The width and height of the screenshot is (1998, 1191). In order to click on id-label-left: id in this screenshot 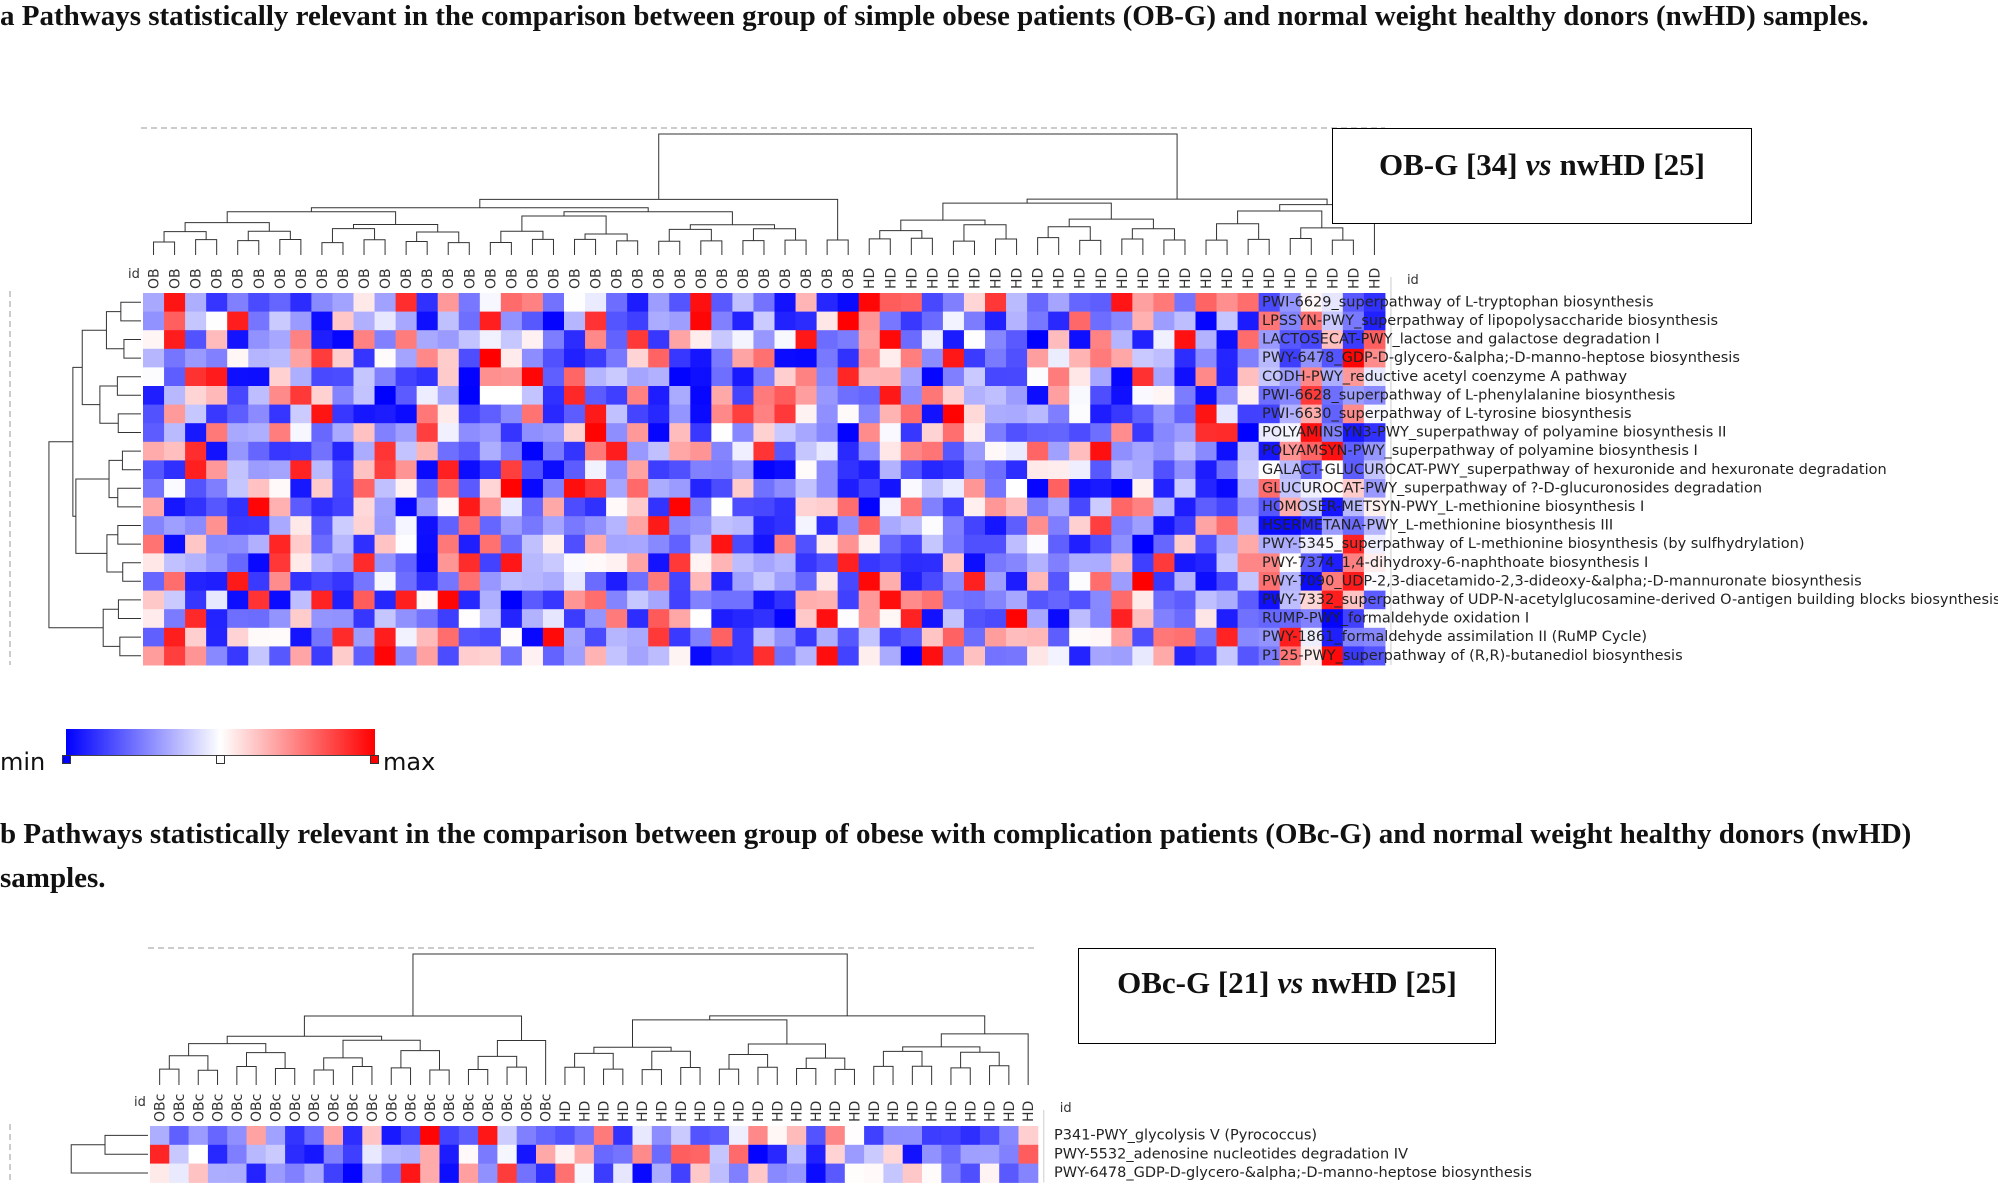, I will do `click(140, 1102)`.